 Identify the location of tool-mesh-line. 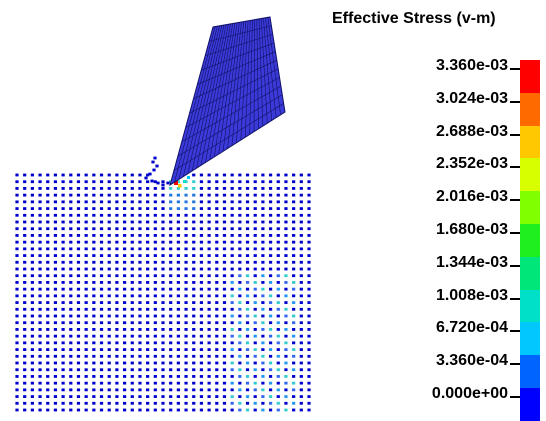
(234, 85).